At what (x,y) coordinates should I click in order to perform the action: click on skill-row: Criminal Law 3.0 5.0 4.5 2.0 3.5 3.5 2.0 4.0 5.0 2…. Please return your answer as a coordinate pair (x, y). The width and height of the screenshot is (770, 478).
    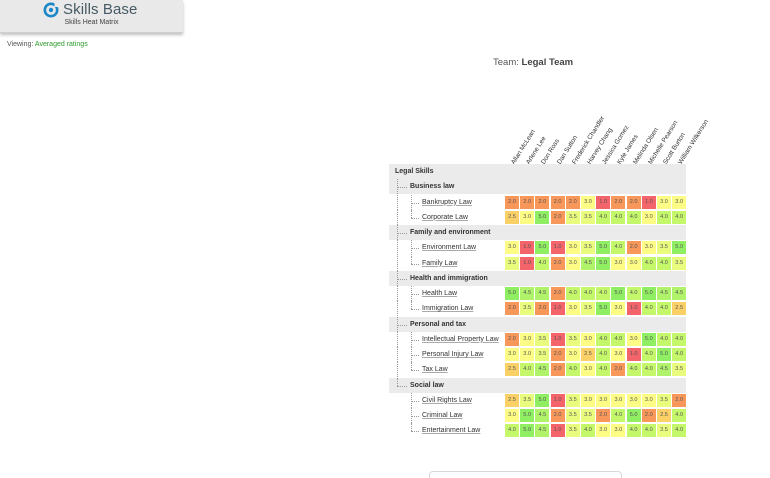
    Looking at the image, I should click on (538, 415).